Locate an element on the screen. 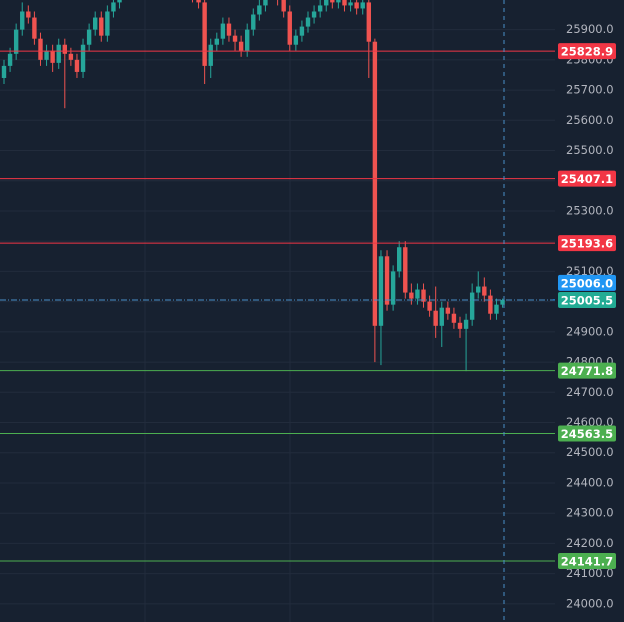 The height and width of the screenshot is (622, 624). y-tick-label: 24300.0 is located at coordinates (590, 513).